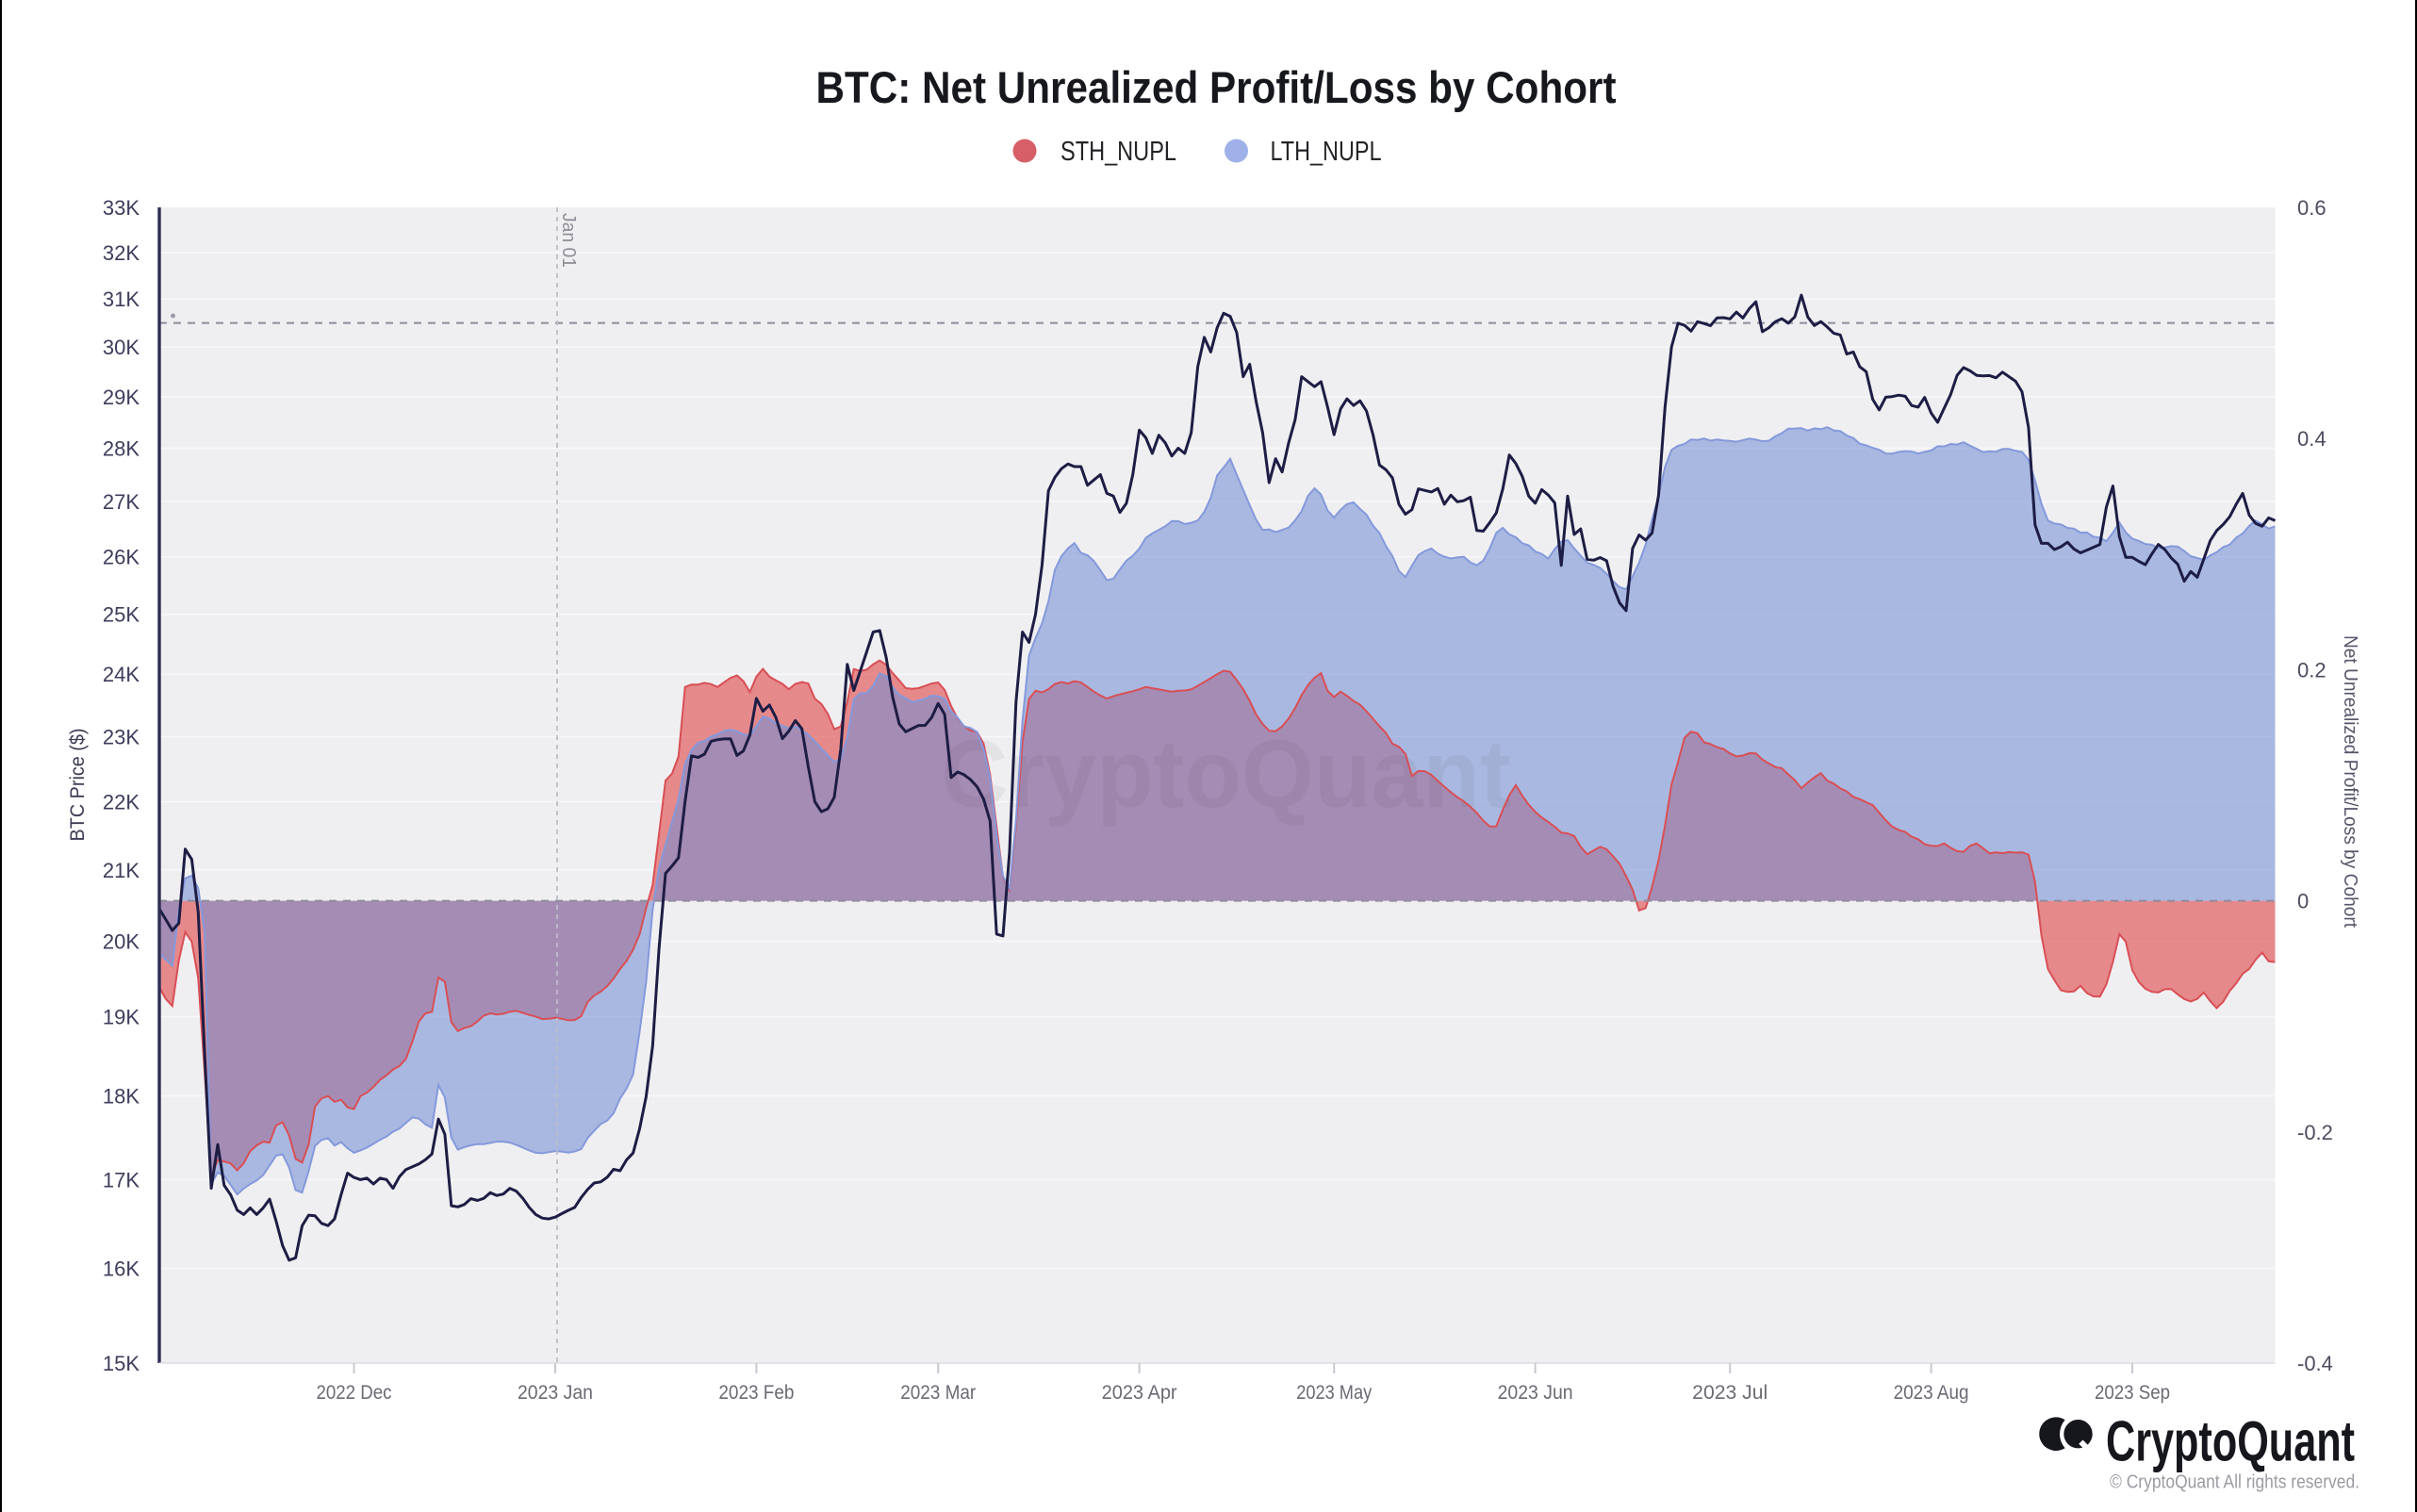  I want to click on svg-text: 31K, so click(121, 300).